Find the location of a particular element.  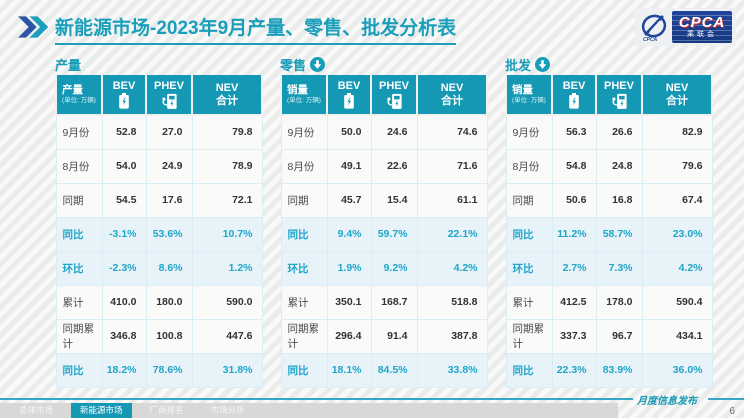

title-bar: 新能源市场-2023年9月产量、零售、批发分析表 is located at coordinates (326, 29).